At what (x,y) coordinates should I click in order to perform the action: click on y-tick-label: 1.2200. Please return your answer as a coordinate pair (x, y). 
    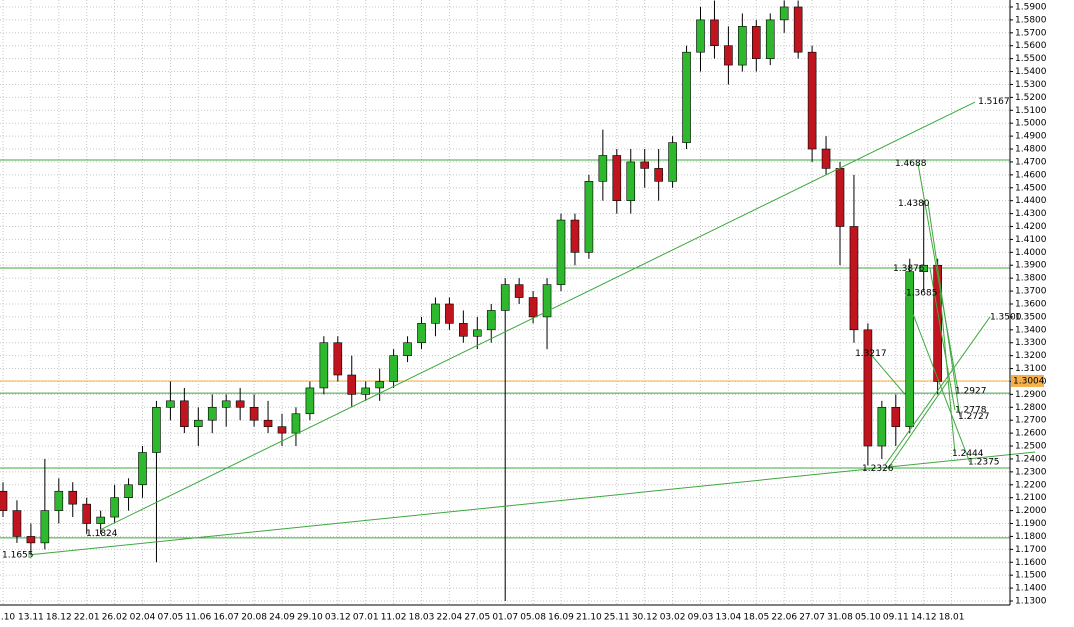
    Looking at the image, I should click on (1031, 485).